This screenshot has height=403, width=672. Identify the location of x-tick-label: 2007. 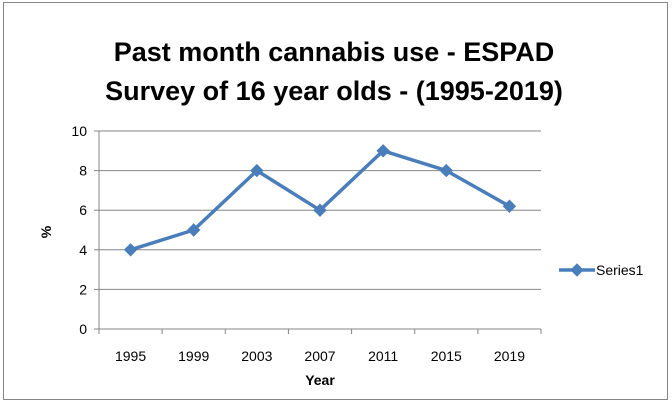
(319, 356).